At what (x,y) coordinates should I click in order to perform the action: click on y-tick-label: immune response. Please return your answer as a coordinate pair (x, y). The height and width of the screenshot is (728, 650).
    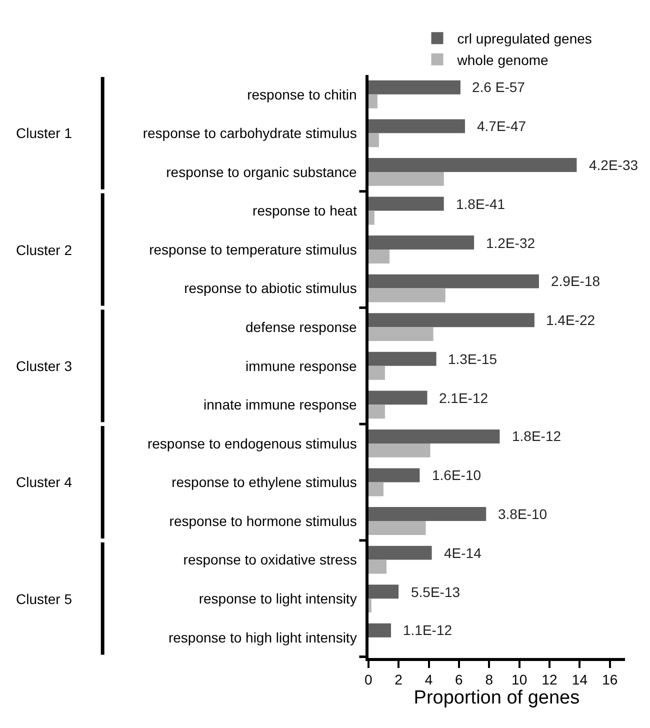
    Looking at the image, I should click on (302, 366).